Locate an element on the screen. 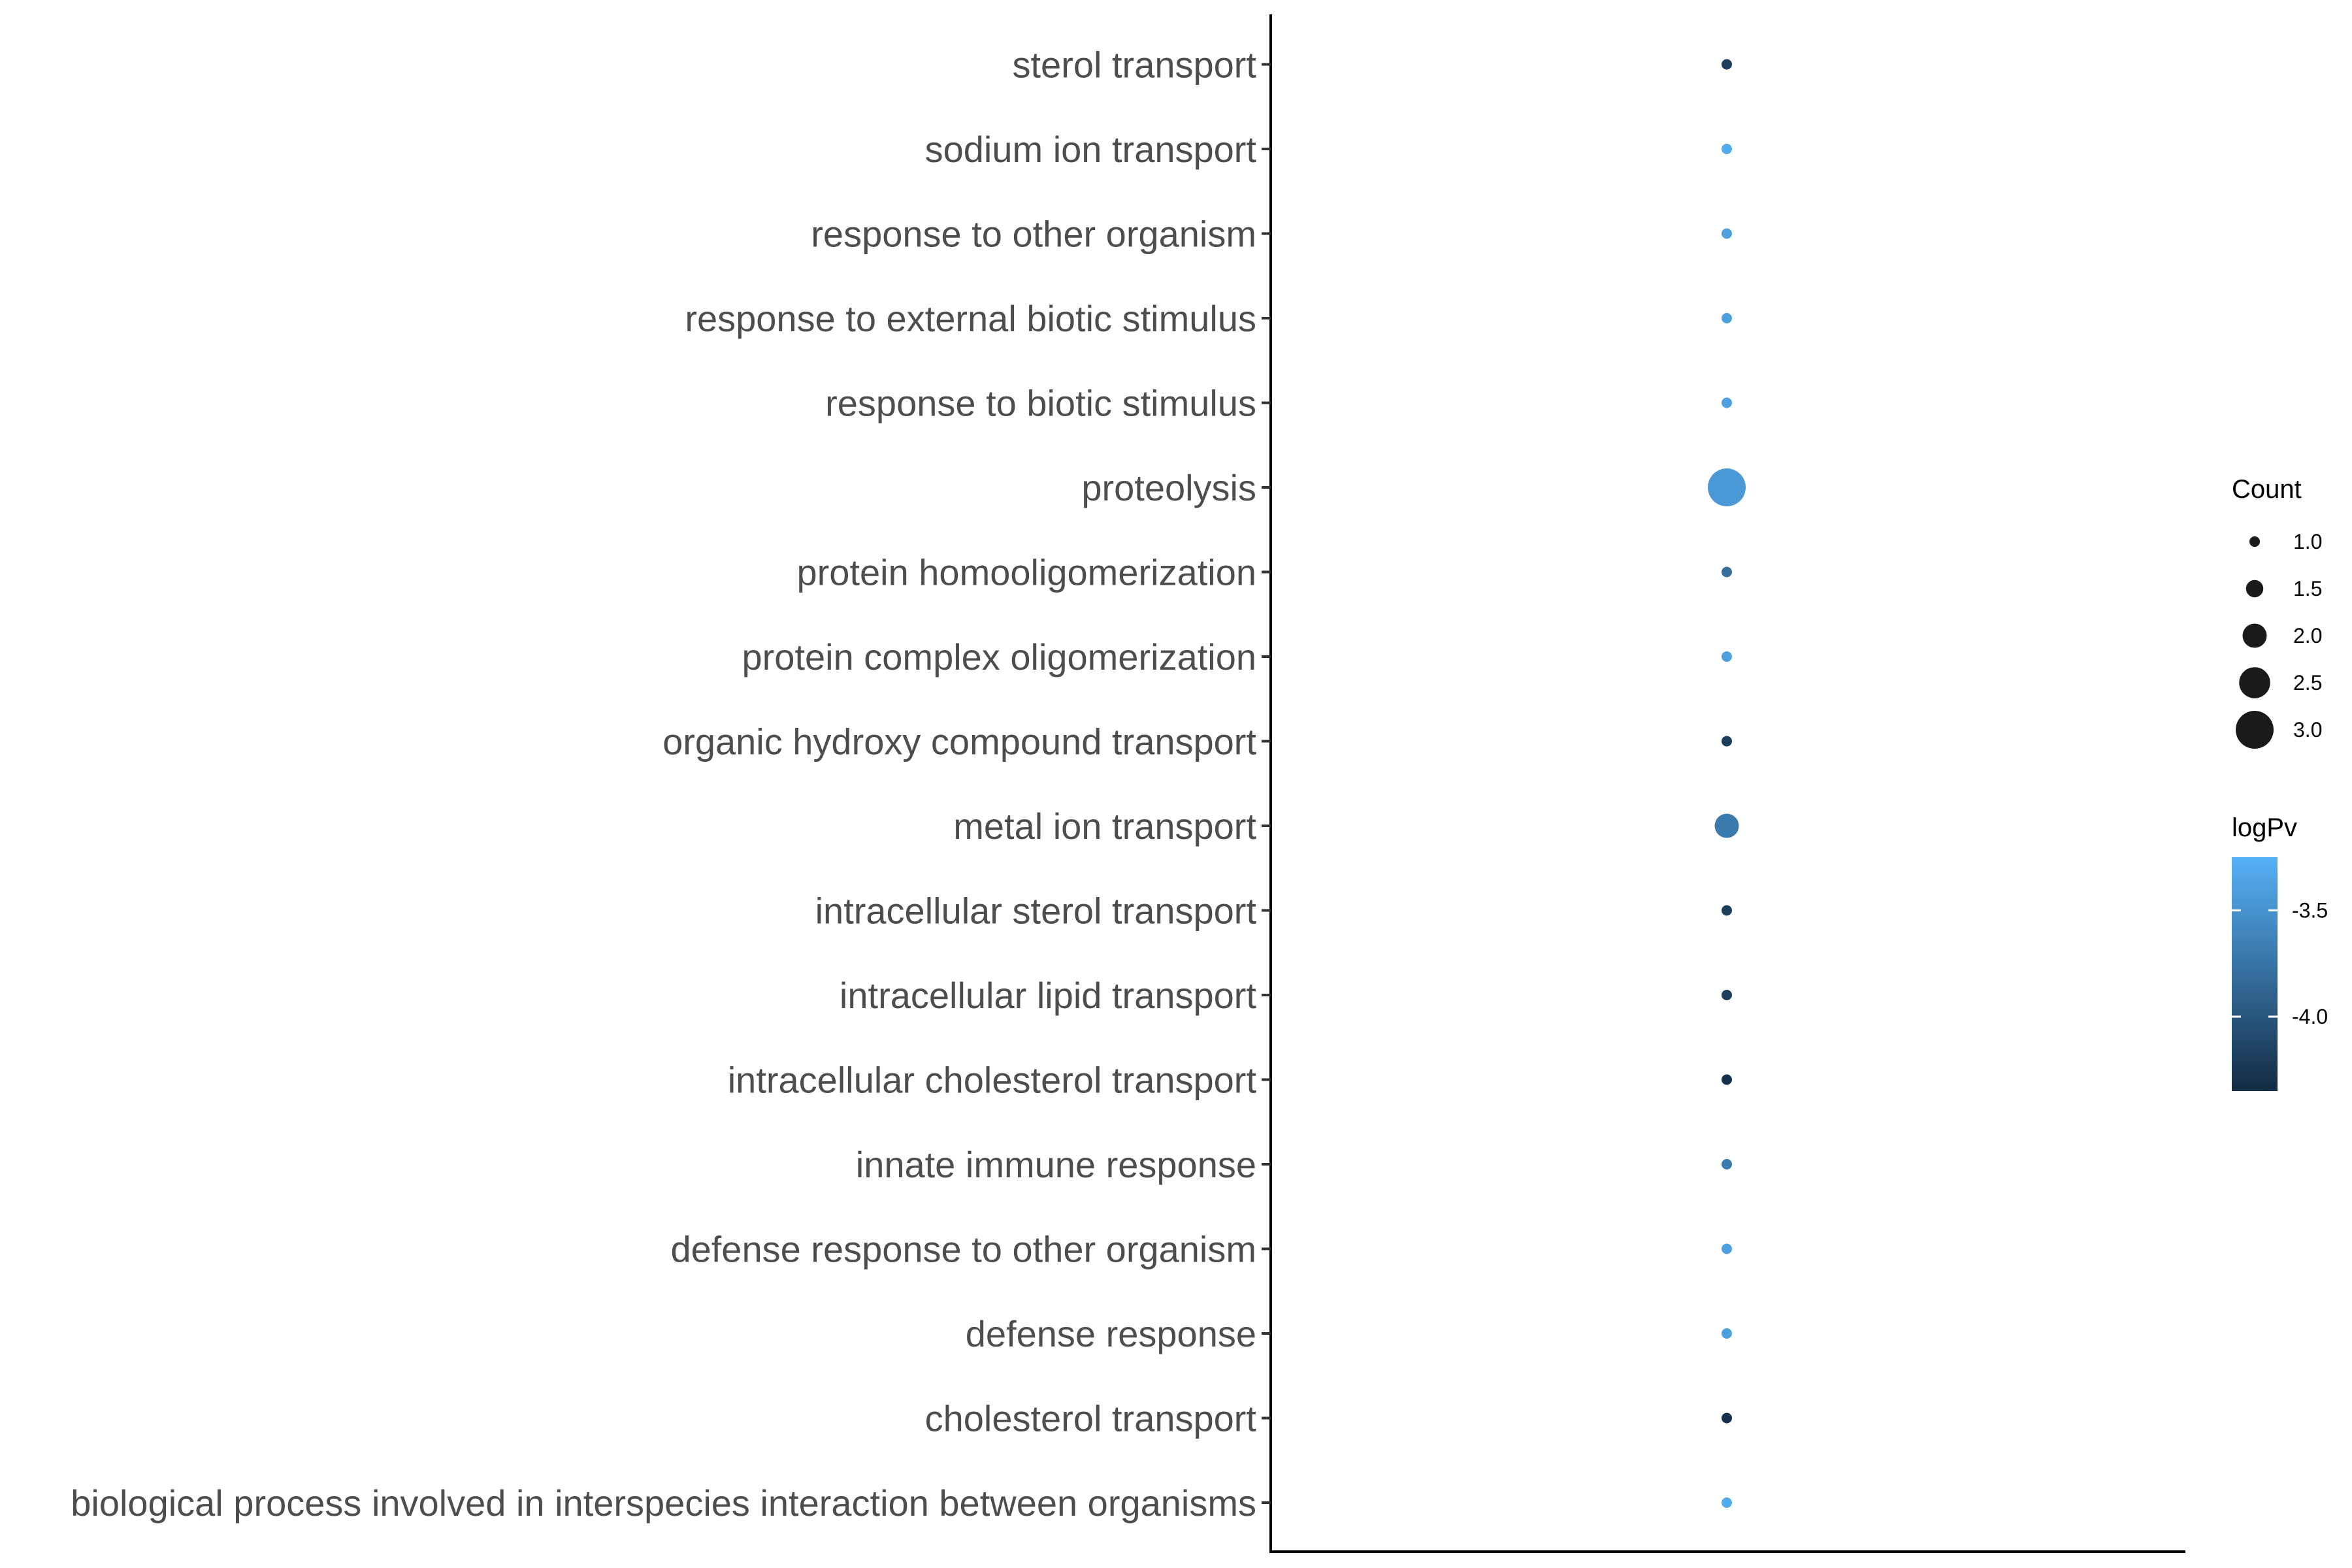  y-tick-label: organic hydroxy compound transport is located at coordinates (959, 741).